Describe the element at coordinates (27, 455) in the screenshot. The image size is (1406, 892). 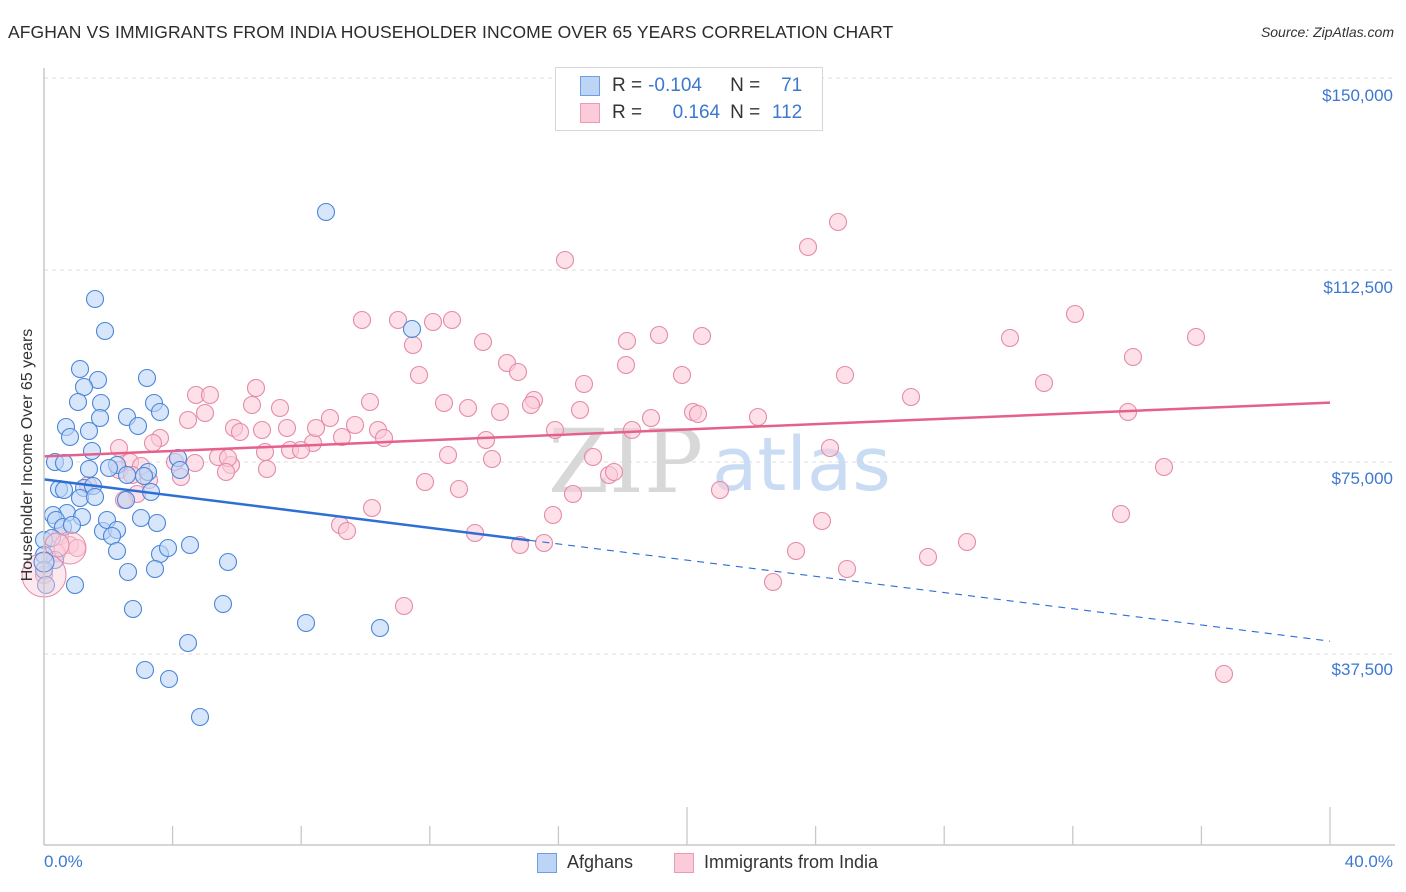
I see `y-axis-label: Householder Income Over 65 years` at that location.